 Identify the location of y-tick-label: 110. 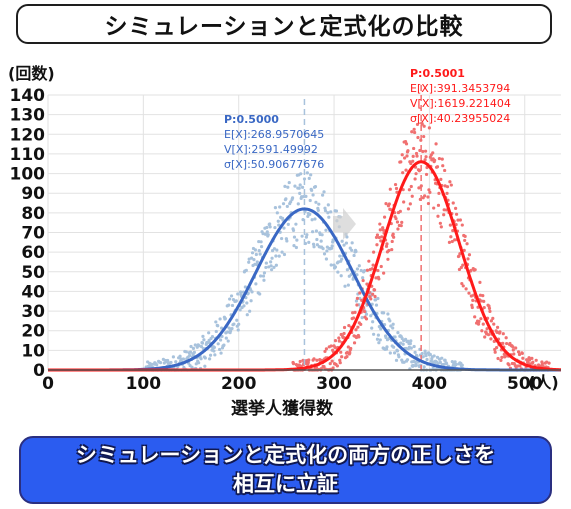
(28, 155).